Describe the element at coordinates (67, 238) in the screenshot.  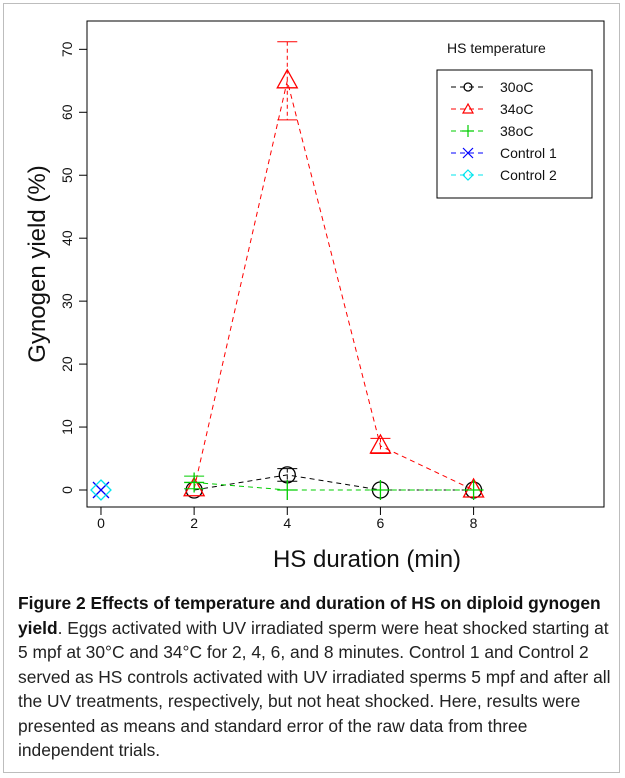
I see `y-tick-label: 40` at that location.